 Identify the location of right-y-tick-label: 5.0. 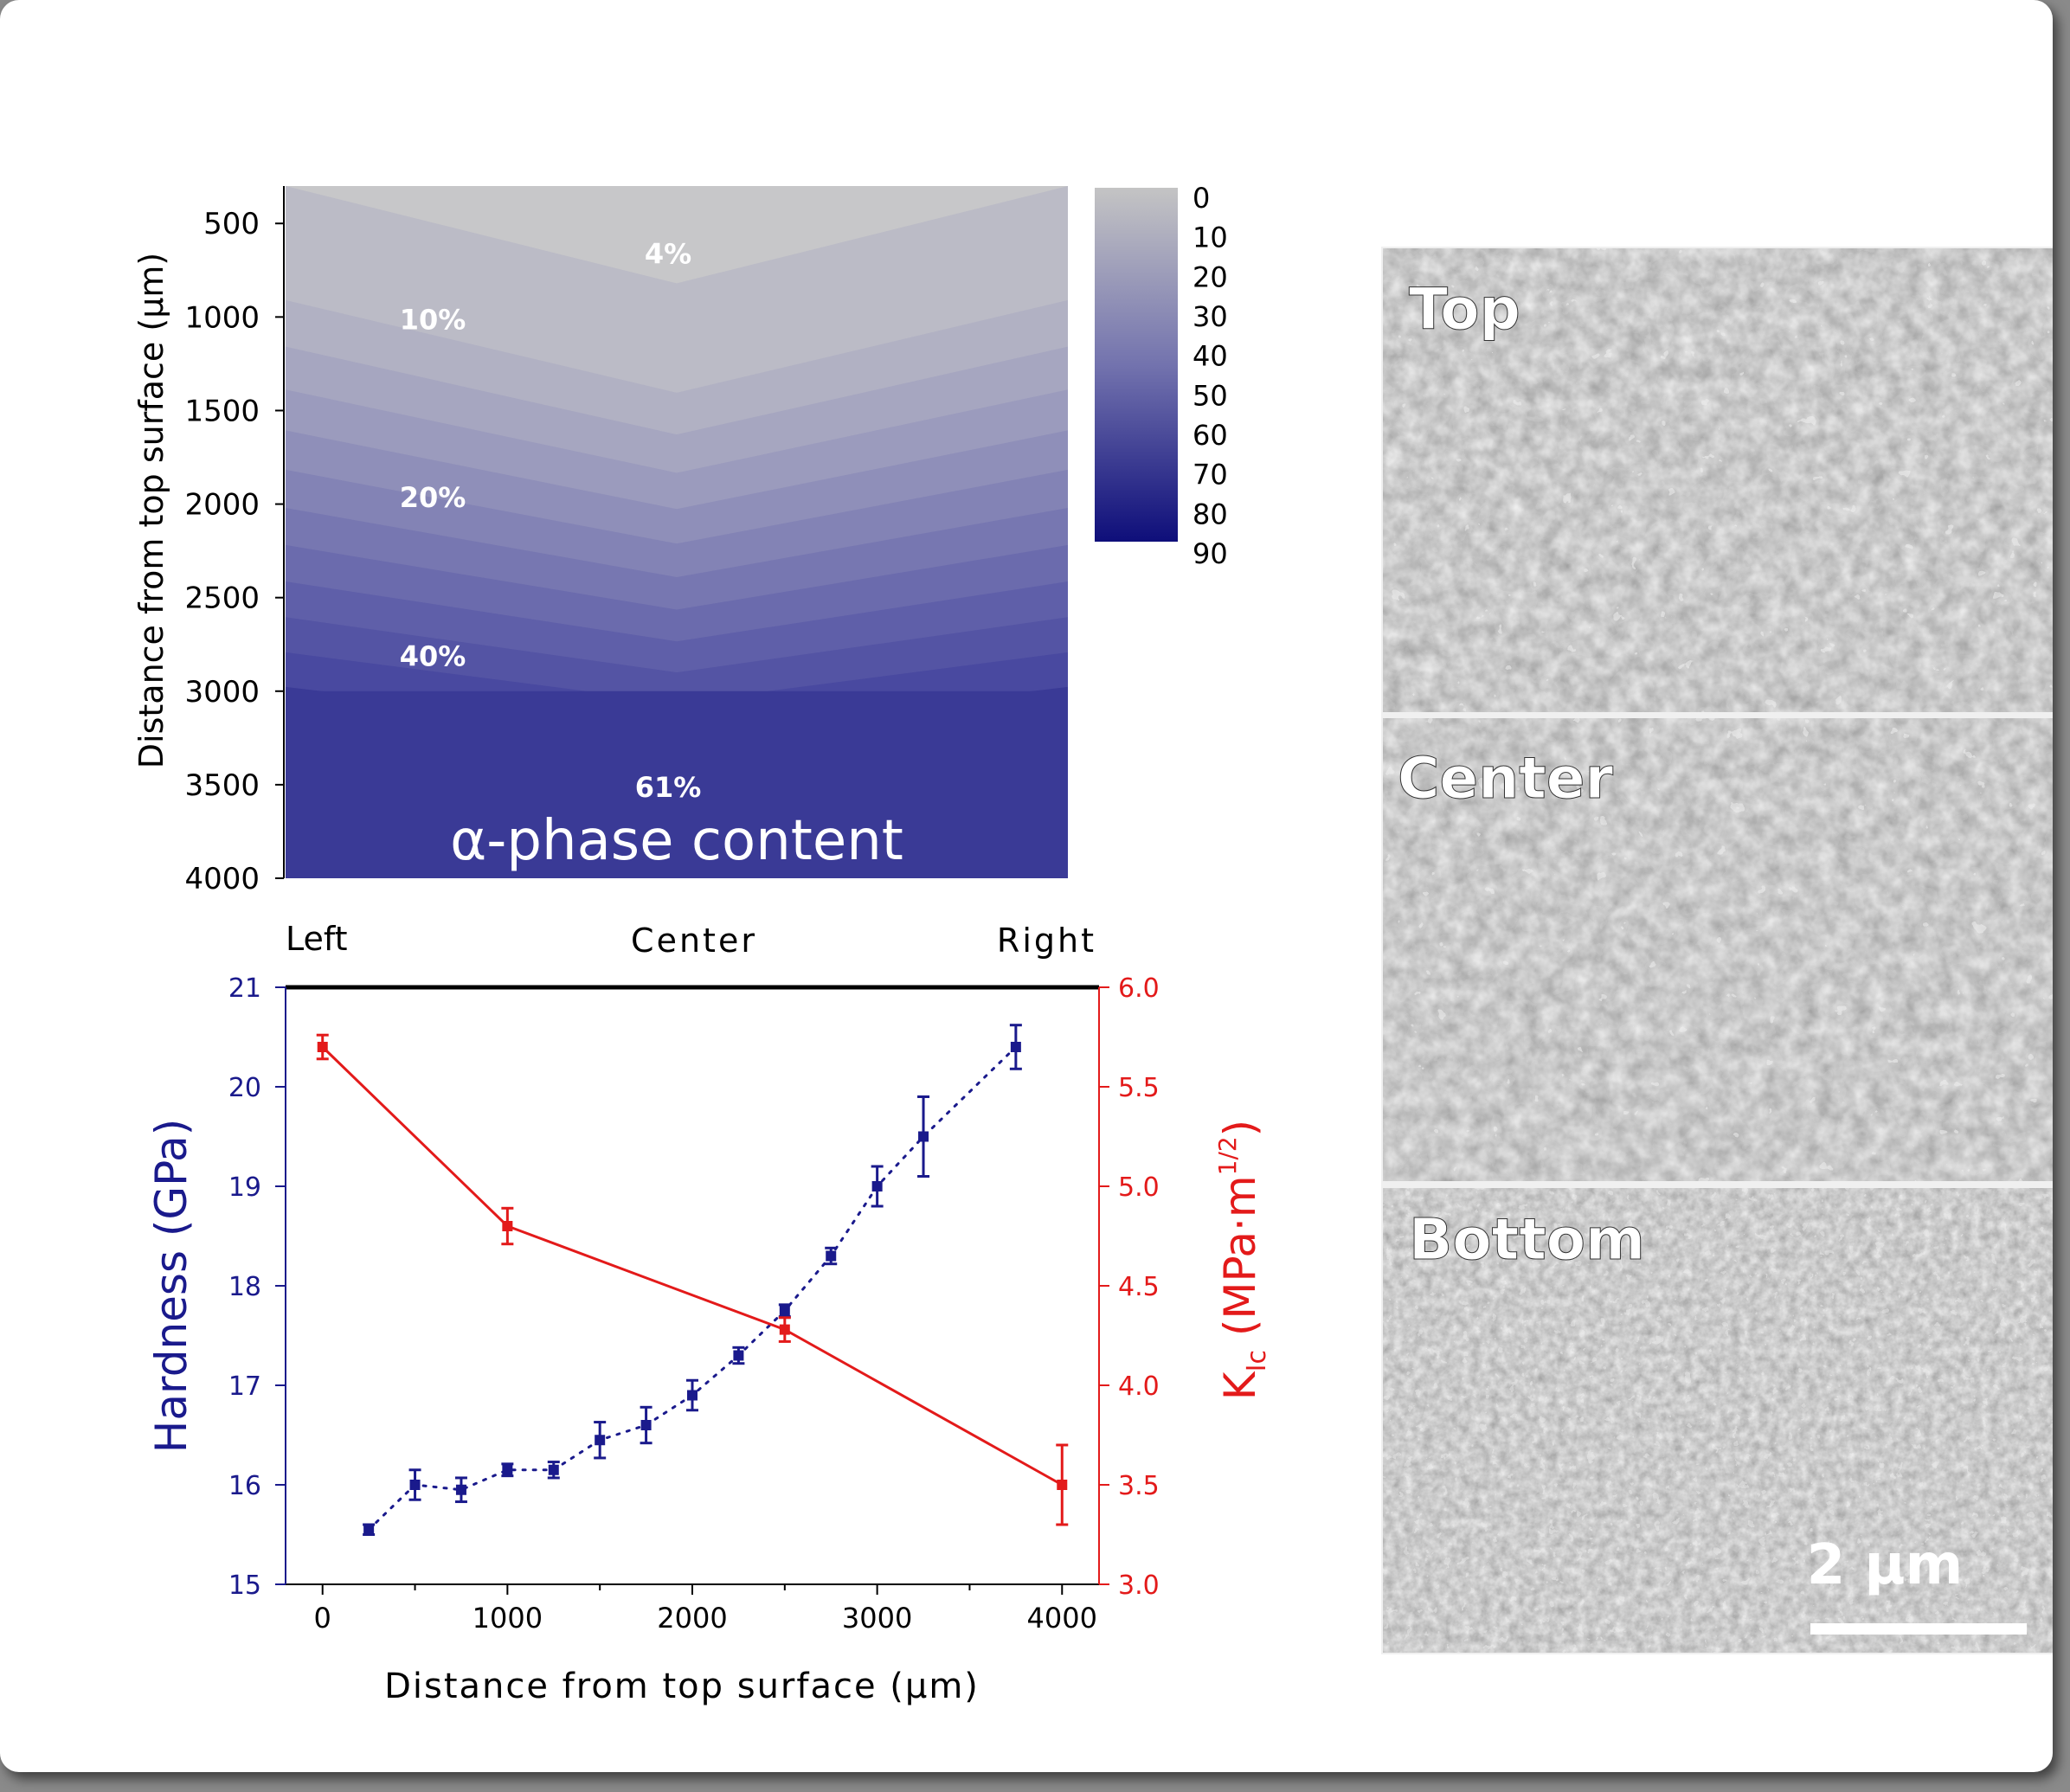
(1139, 1187).